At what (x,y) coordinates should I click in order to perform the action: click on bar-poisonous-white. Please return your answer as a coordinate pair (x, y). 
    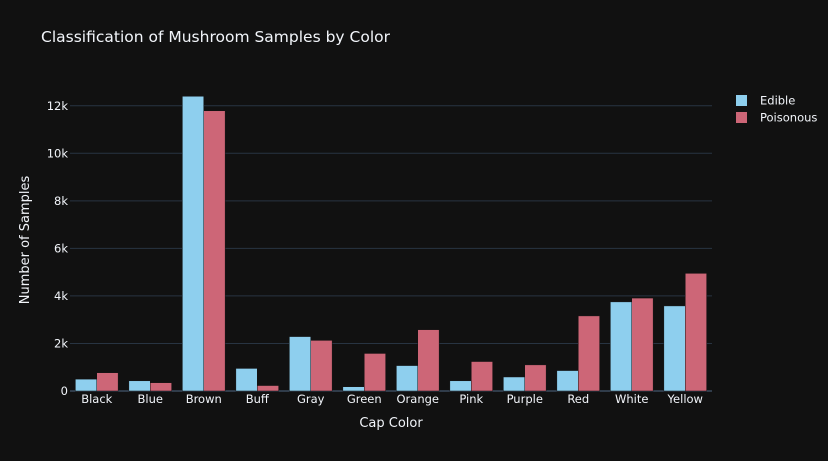
    Looking at the image, I should click on (642, 344).